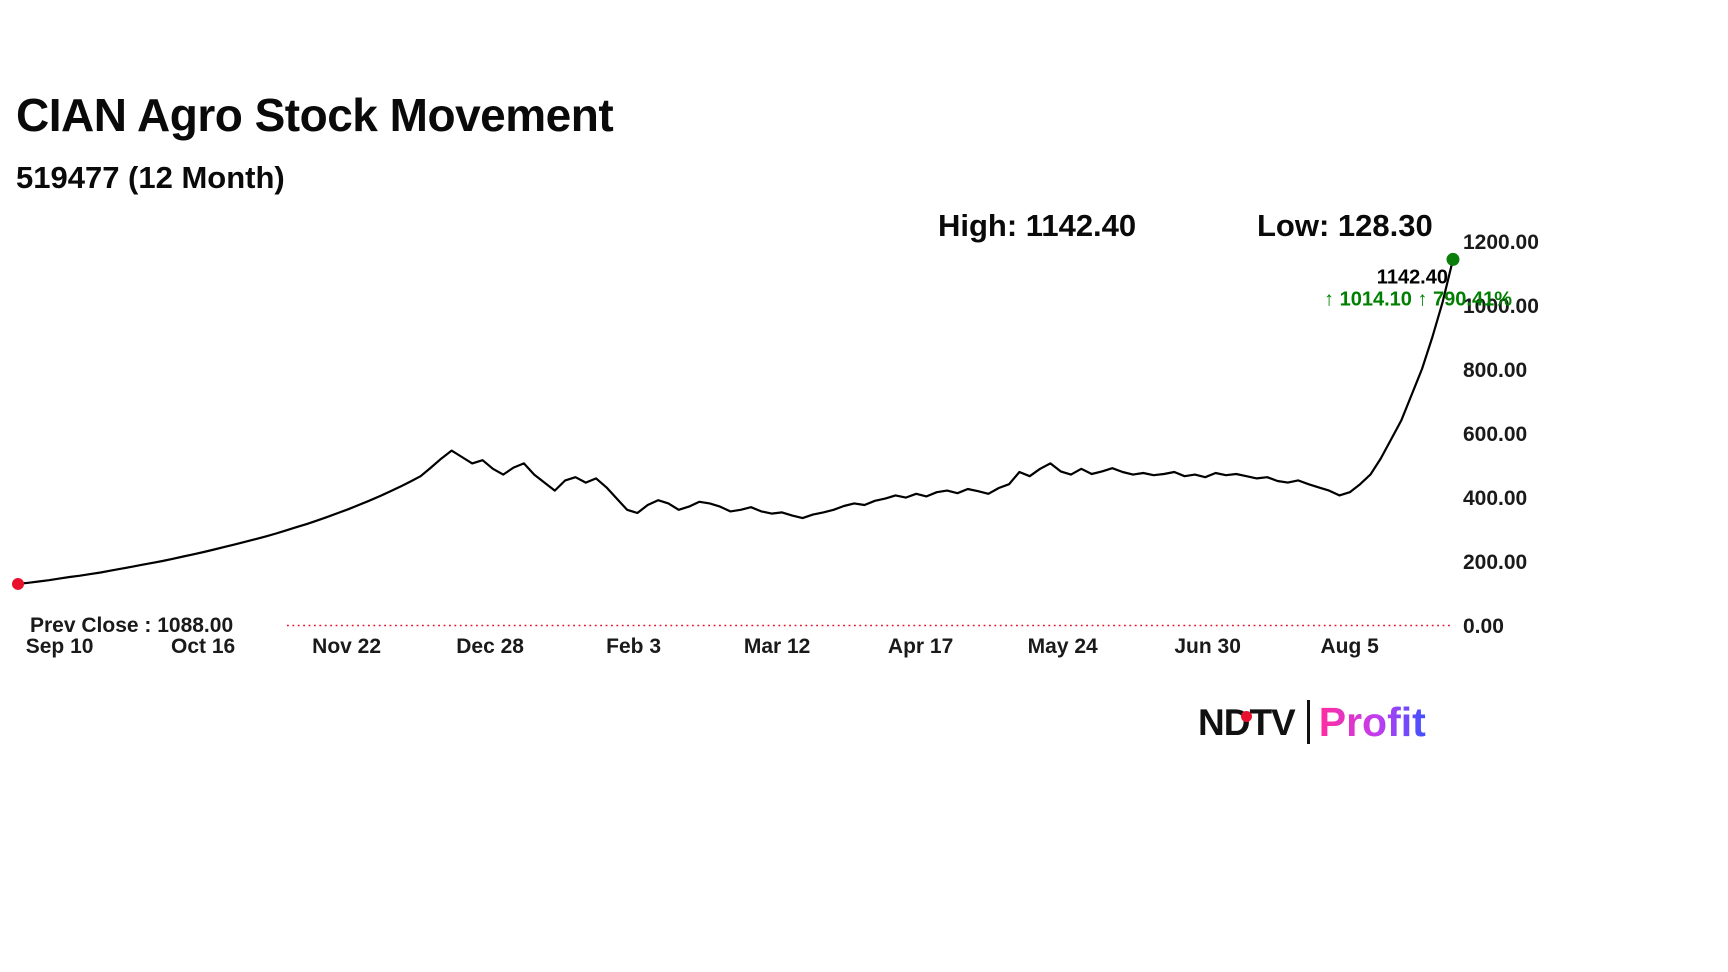 Image resolution: width=1728 pixels, height=972 pixels. Describe the element at coordinates (1372, 721) in the screenshot. I see `profit-logo-text: Profit` at that location.